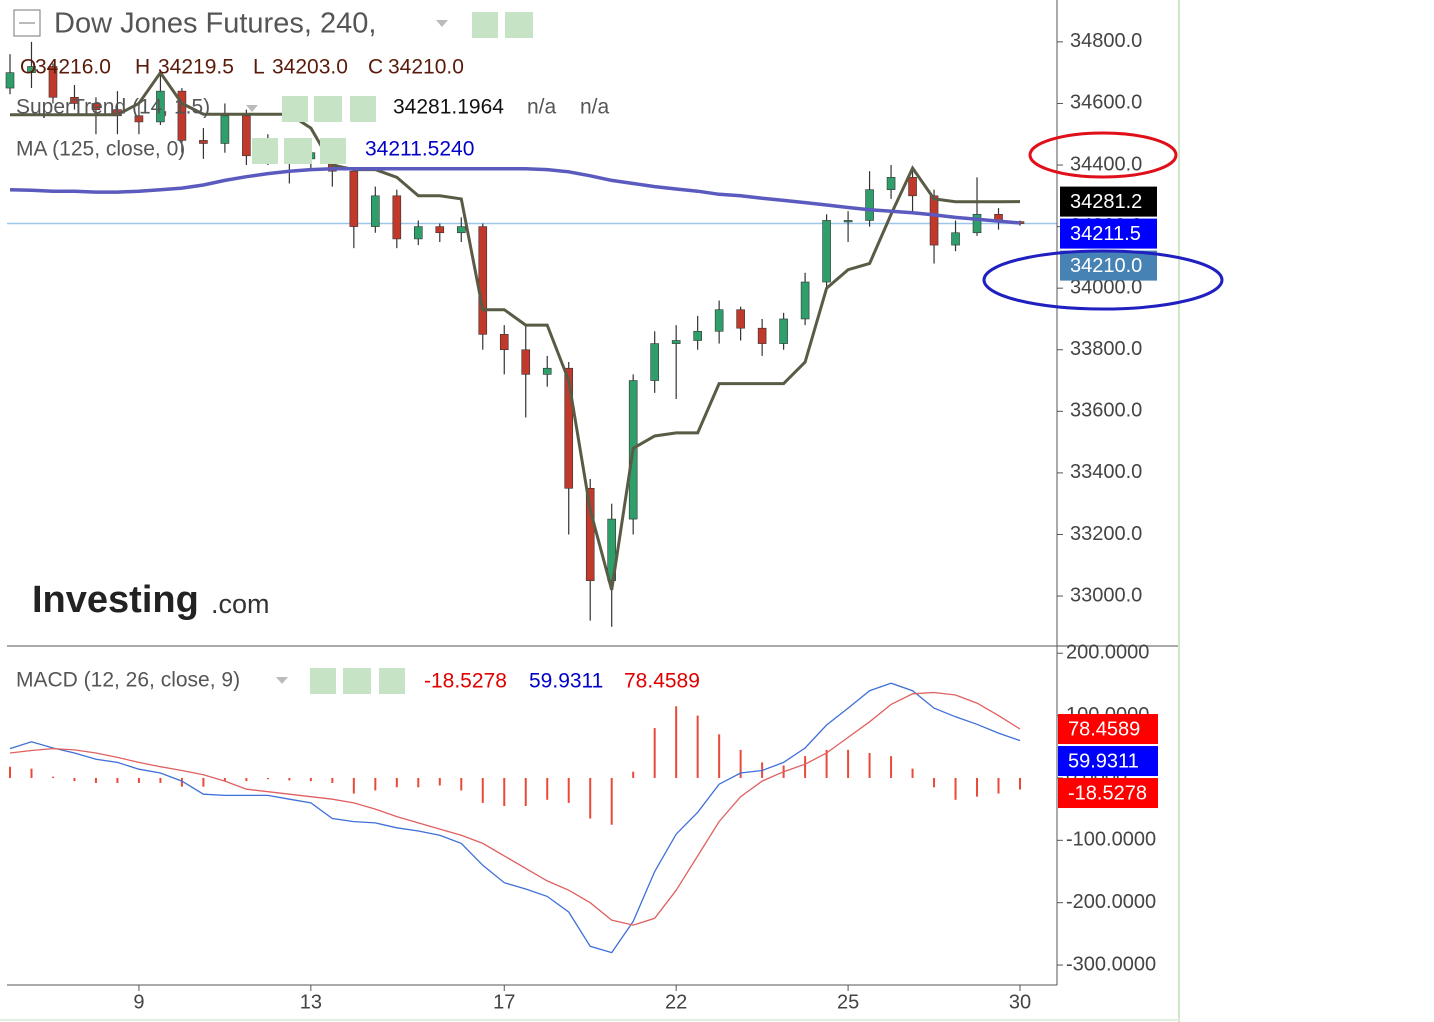 The height and width of the screenshot is (1022, 1434). I want to click on y-tick-label: -200.0000, so click(1111, 902).